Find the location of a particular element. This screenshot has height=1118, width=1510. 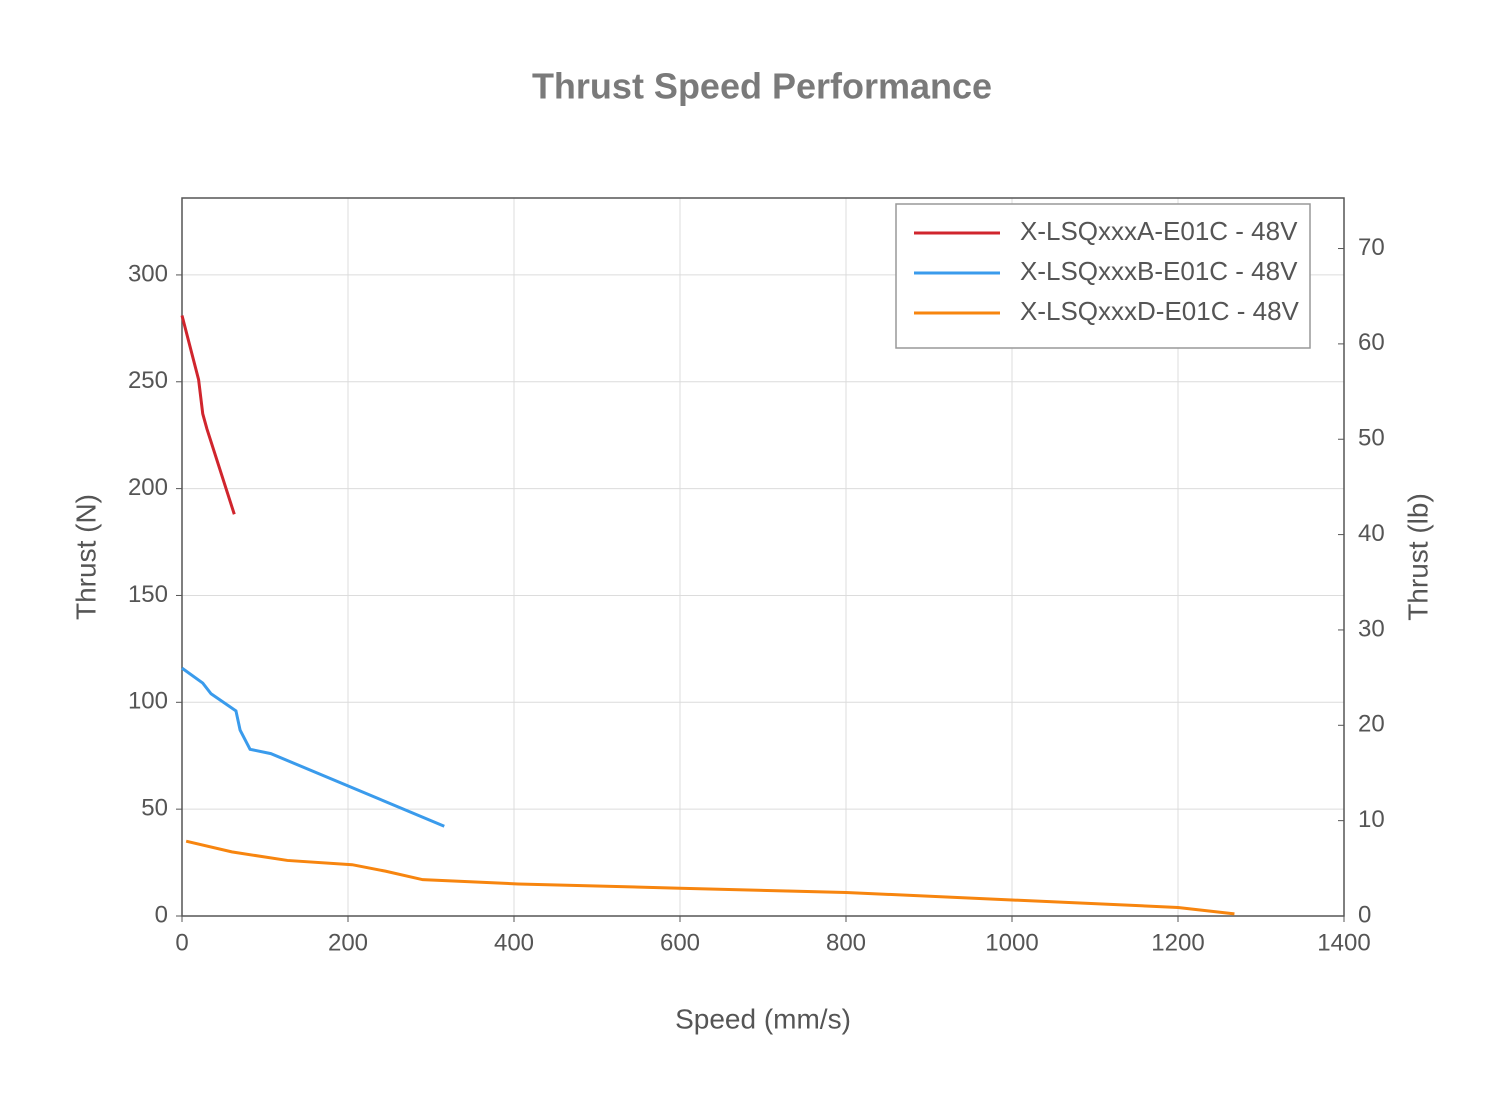

y-tick-label: 200 is located at coordinates (148, 487).